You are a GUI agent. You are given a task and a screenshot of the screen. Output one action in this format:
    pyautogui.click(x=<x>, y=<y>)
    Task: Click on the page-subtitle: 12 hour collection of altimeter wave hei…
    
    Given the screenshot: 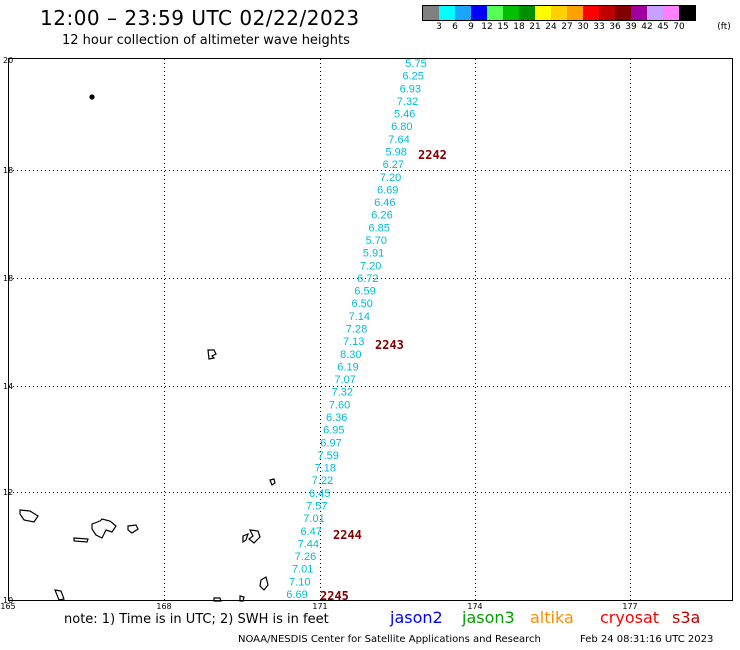 What is the action you would take?
    pyautogui.click(x=206, y=40)
    